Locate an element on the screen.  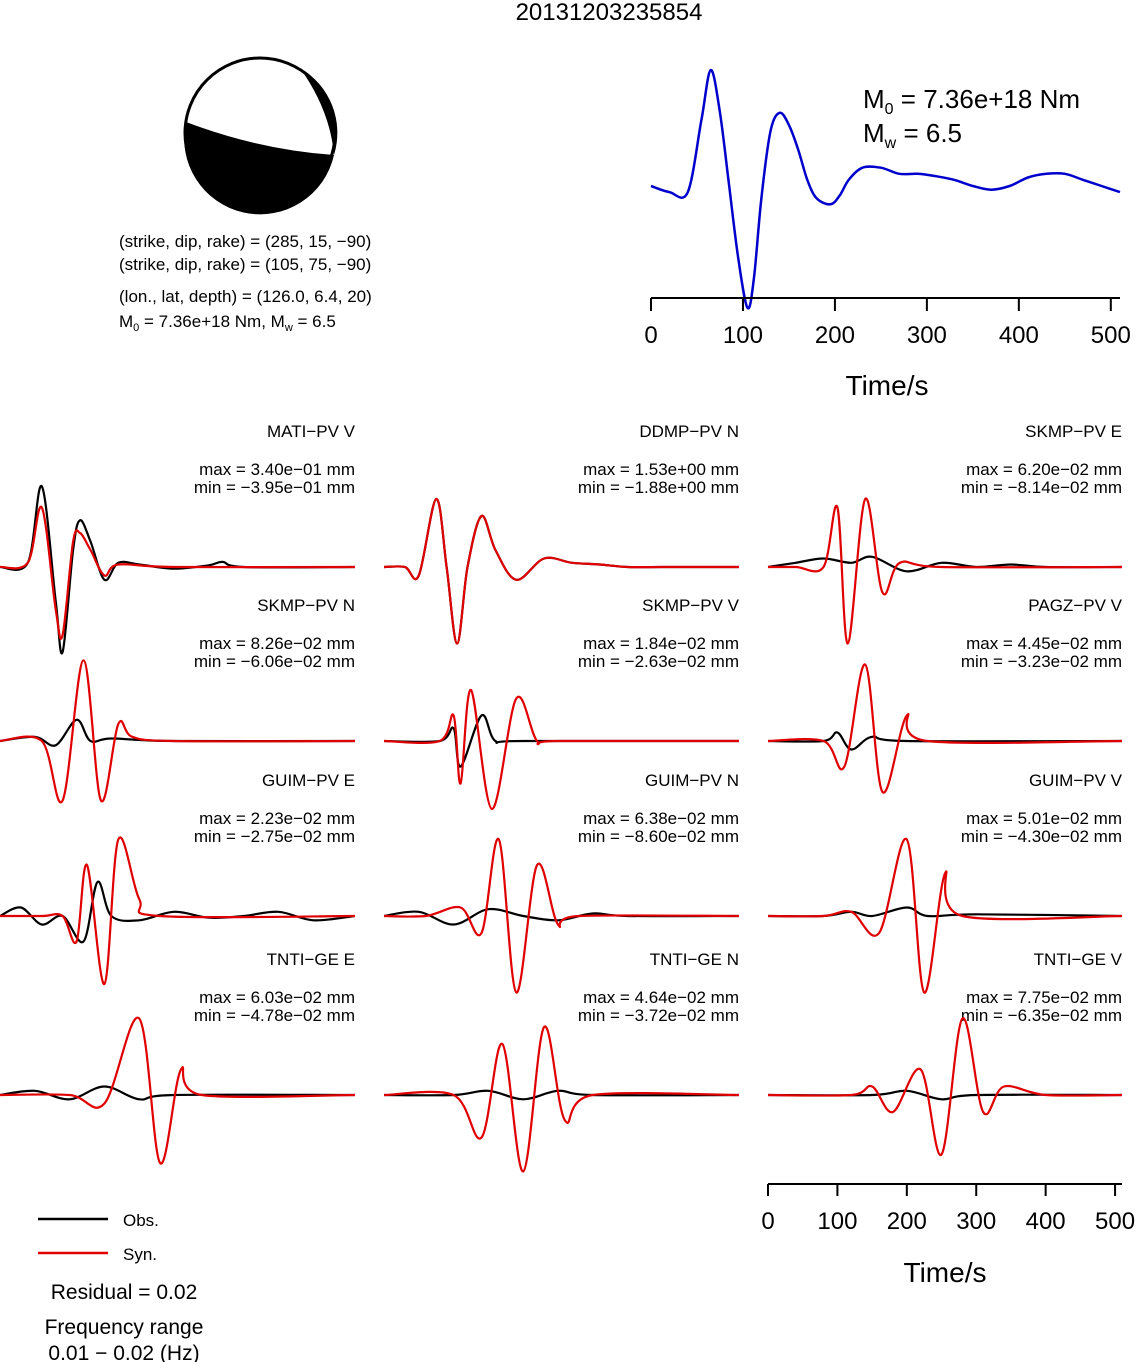
panel-max-label: max = 2.23e−02 mm is located at coordinates (277, 818).